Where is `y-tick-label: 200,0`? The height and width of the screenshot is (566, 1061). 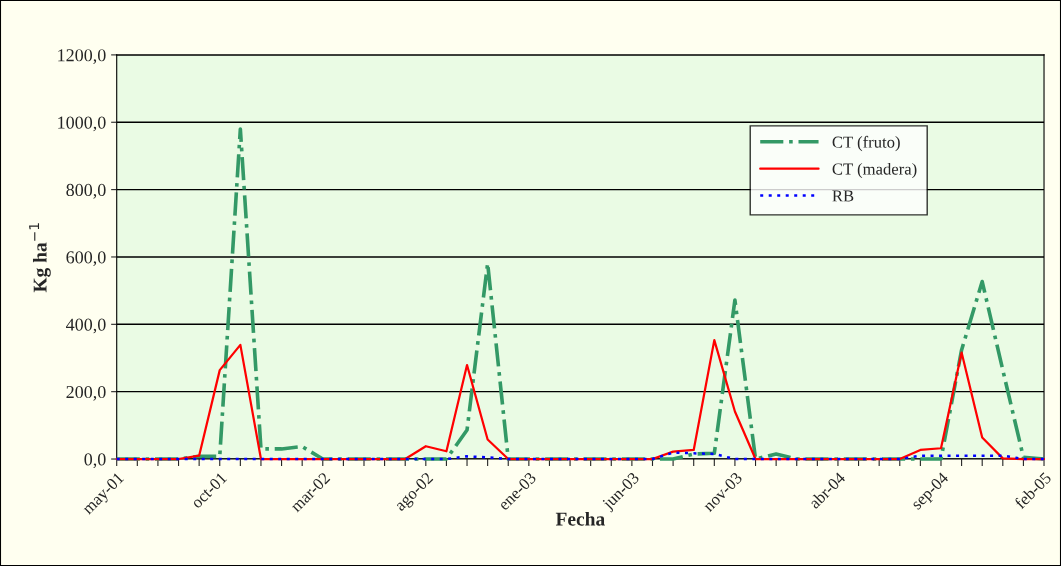 y-tick-label: 200,0 is located at coordinates (86, 393).